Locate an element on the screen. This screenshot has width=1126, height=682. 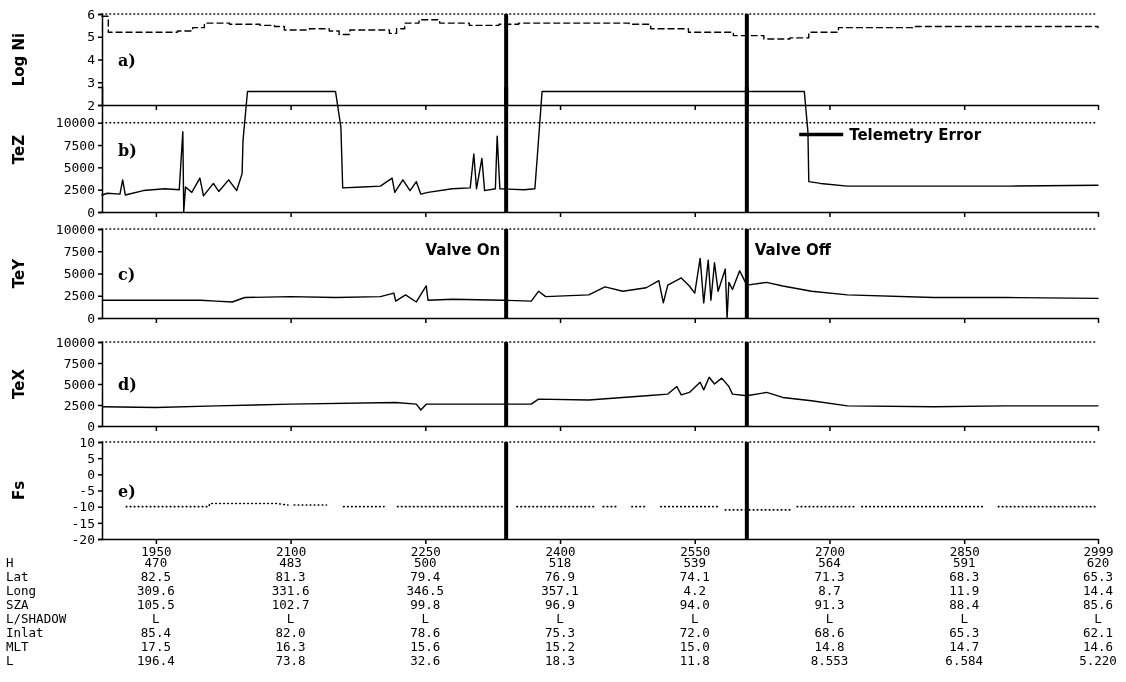
text: 8.7 is located at coordinates (829, 590).